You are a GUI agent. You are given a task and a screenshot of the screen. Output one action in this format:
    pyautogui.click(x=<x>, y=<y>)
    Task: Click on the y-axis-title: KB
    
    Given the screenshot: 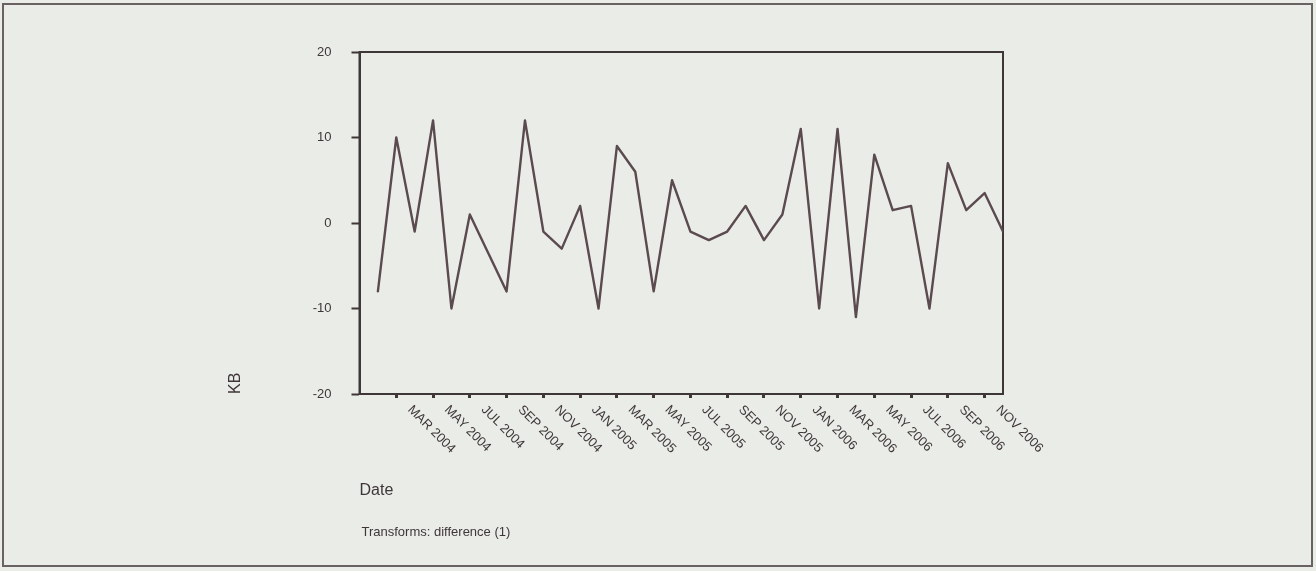 What is the action you would take?
    pyautogui.click(x=235, y=383)
    